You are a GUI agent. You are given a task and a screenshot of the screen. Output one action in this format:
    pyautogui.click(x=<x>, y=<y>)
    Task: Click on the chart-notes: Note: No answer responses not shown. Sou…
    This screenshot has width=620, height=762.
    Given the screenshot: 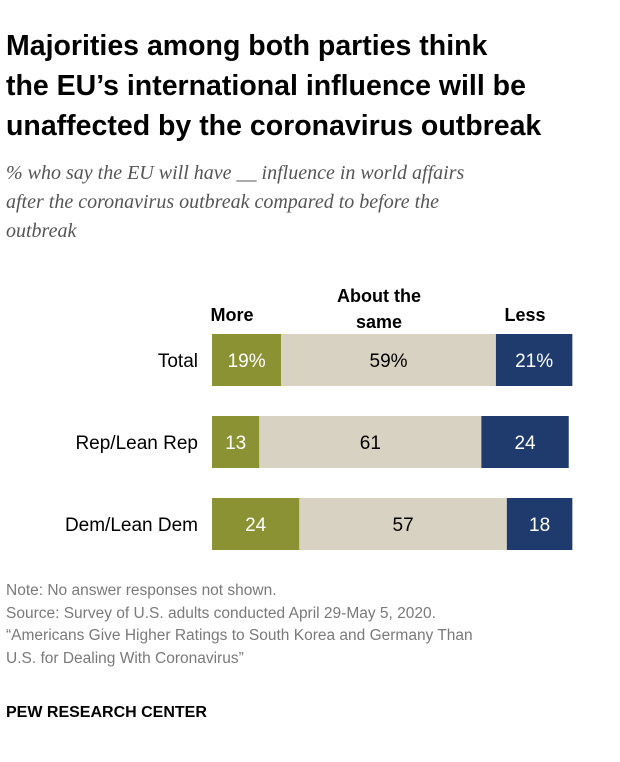 What is the action you would take?
    pyautogui.click(x=310, y=625)
    